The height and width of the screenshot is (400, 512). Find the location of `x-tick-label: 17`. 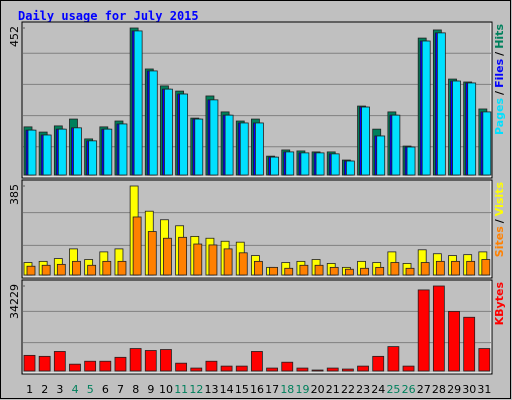

x-tick-label: 17 is located at coordinates (272, 389).